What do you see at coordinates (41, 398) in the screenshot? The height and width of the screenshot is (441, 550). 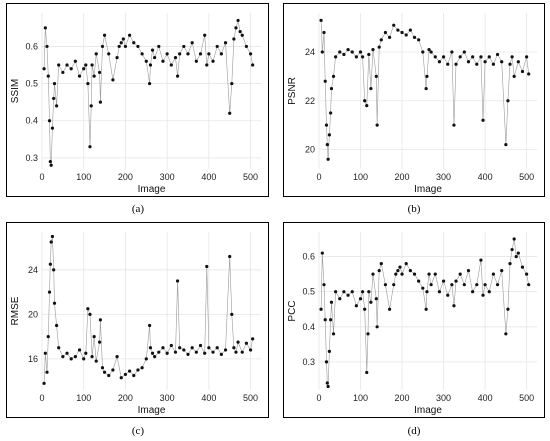 I see `x-tick-label: 0` at bounding box center [41, 398].